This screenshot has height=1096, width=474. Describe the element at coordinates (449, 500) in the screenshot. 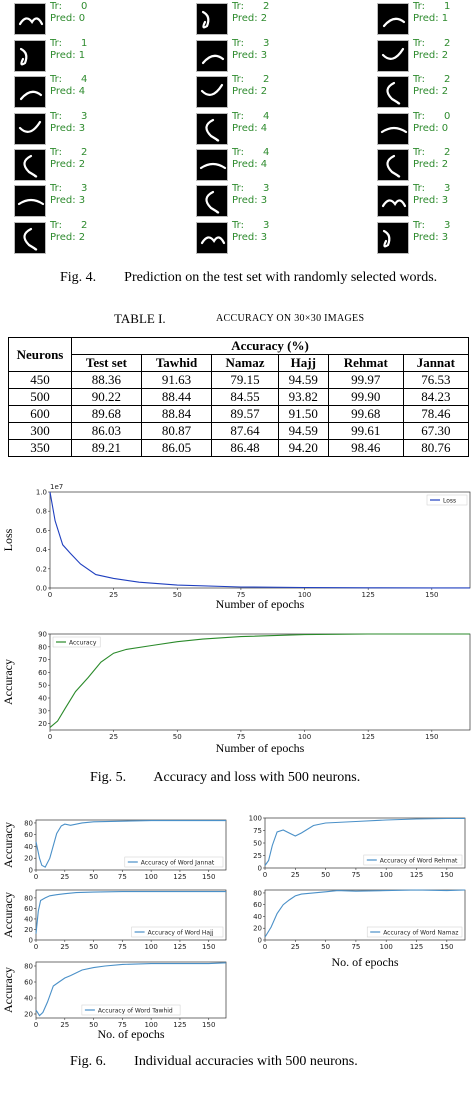

I see `legend-label: Loss` at that location.